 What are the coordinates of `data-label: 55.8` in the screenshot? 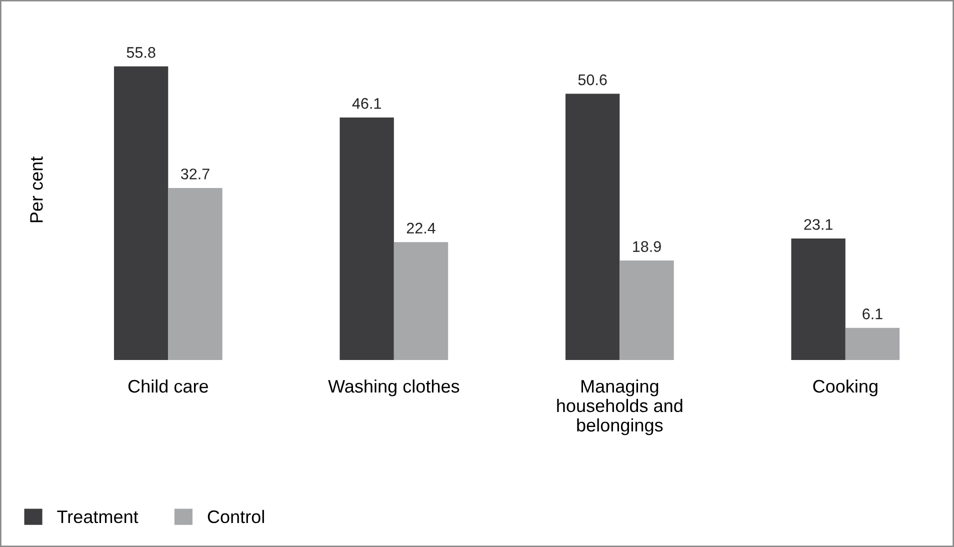 It's located at (141, 52).